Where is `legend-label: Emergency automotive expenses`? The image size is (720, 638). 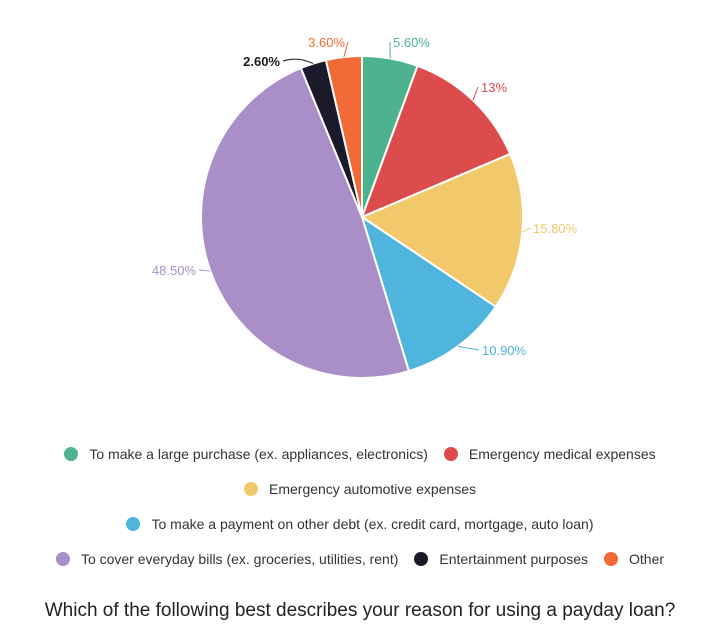
legend-label: Emergency automotive expenses is located at coordinates (372, 488).